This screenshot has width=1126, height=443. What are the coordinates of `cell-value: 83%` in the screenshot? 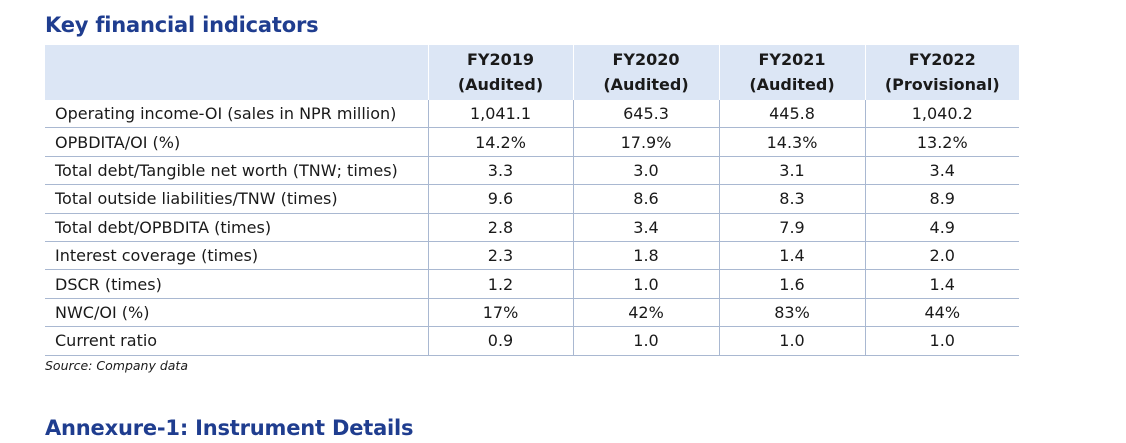 It's located at (792, 313).